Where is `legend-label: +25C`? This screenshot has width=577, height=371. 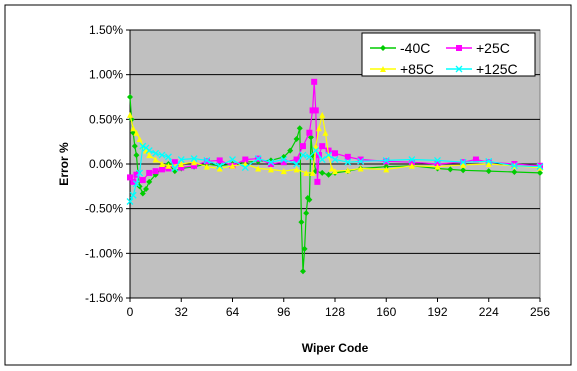
legend-label: +25C is located at coordinates (493, 48).